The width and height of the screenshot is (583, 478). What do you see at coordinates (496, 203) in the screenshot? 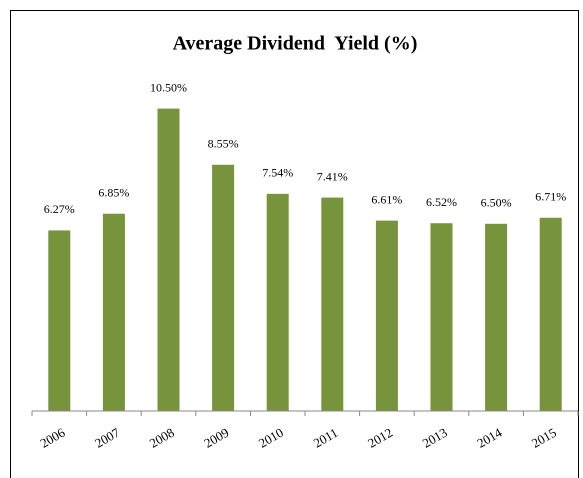
I see `data-label: 6.50%` at bounding box center [496, 203].